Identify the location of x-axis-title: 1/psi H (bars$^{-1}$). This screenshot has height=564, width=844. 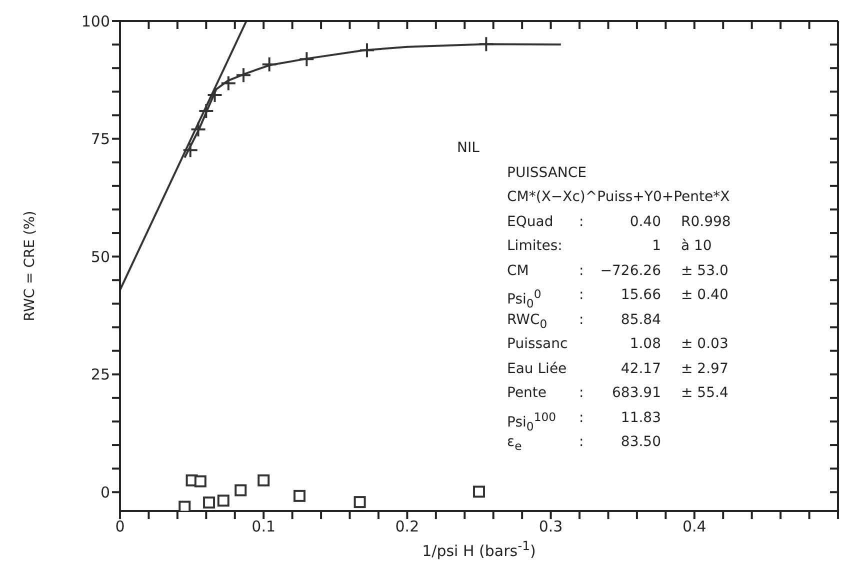
(479, 549).